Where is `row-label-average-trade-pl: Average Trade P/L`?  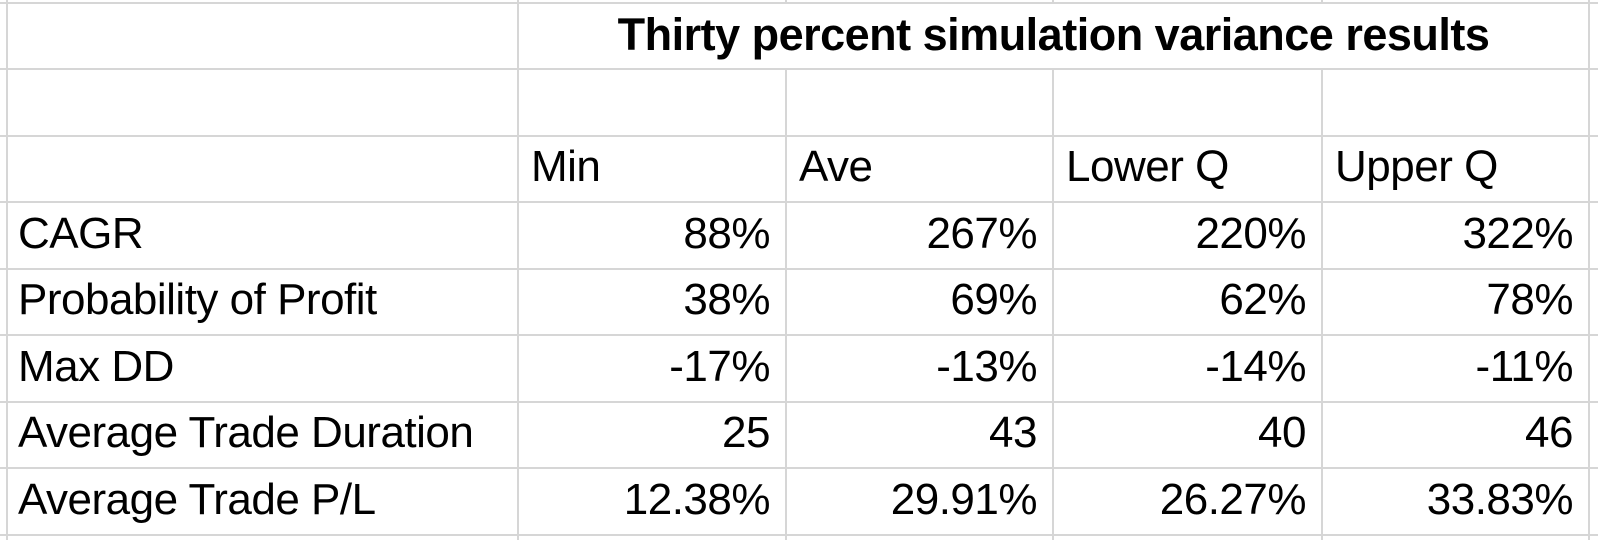
row-label-average-trade-pl: Average Trade P/L is located at coordinates (263, 502).